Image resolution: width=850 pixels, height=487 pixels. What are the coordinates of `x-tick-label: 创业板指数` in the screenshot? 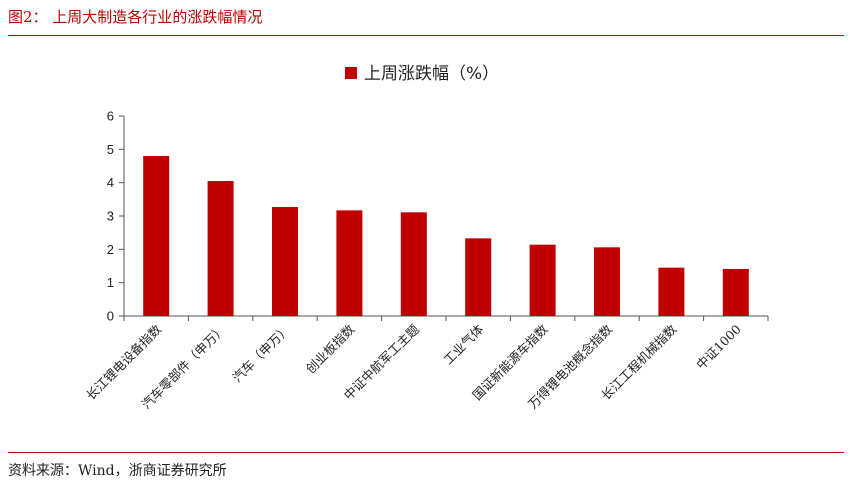 It's located at (330, 348).